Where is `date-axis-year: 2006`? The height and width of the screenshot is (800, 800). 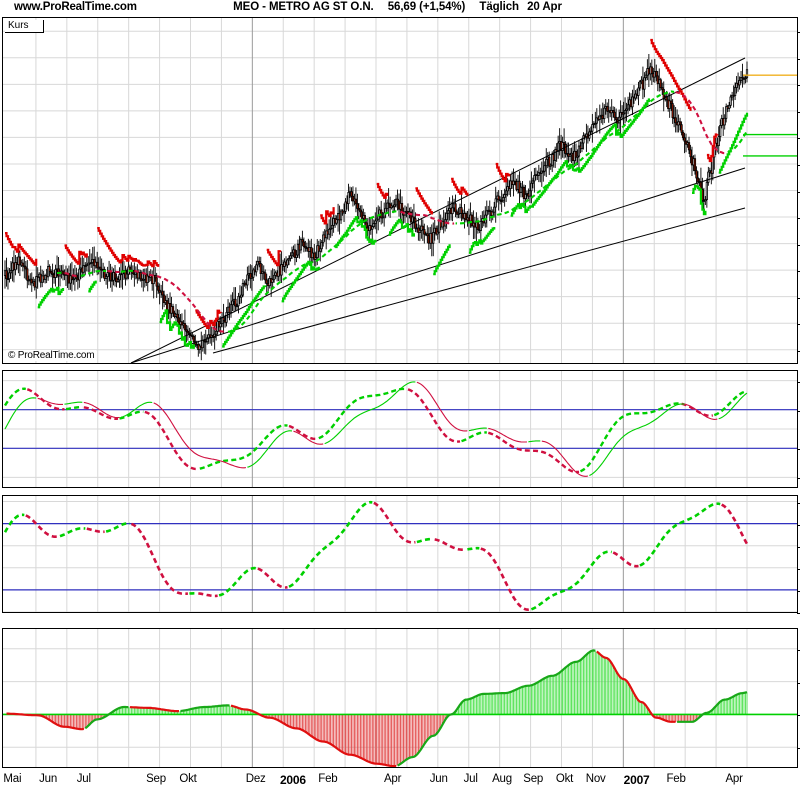
date-axis-year: 2006 is located at coordinates (292, 780).